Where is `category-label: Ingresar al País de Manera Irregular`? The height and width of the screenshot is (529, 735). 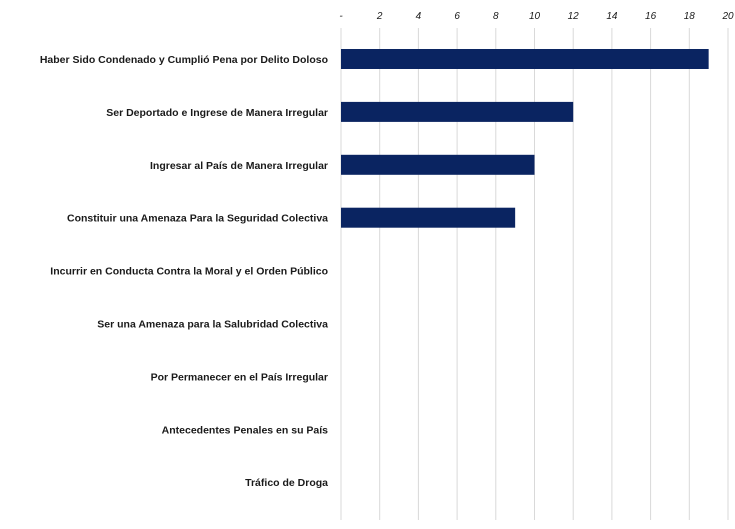
category-label: Ingresar al País de Manera Irregular is located at coordinates (239, 166).